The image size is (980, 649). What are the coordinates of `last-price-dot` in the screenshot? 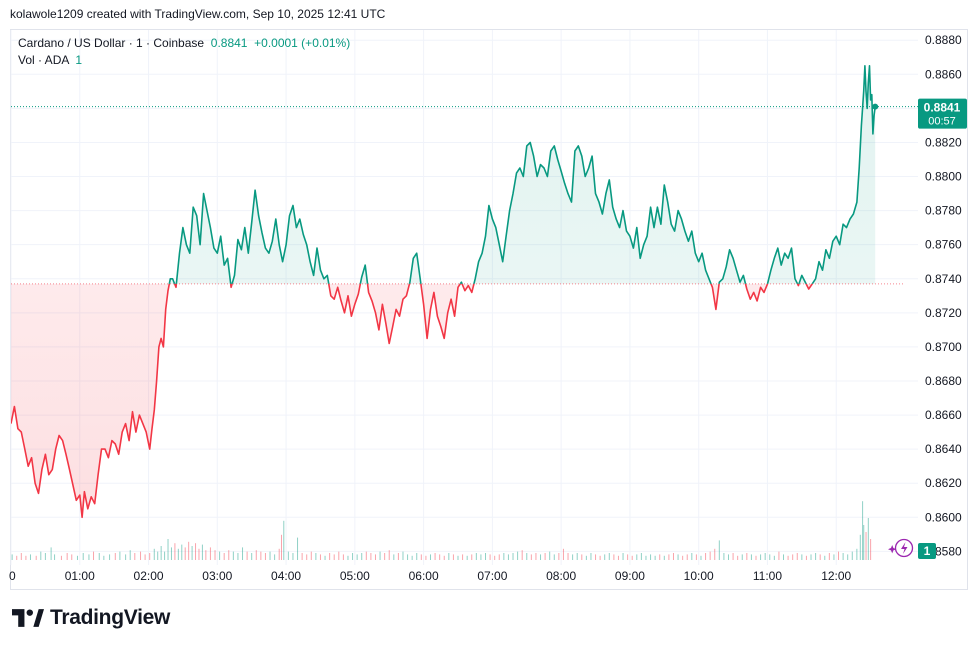 It's located at (875, 106).